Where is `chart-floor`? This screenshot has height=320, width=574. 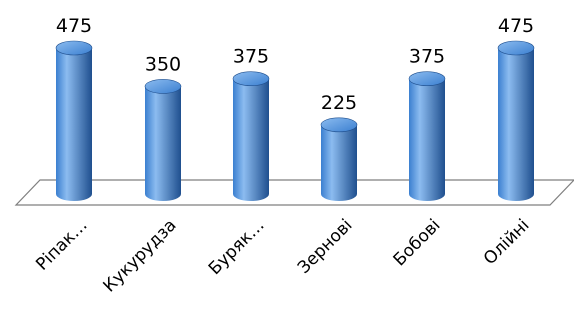
chart-floor is located at coordinates (294, 192).